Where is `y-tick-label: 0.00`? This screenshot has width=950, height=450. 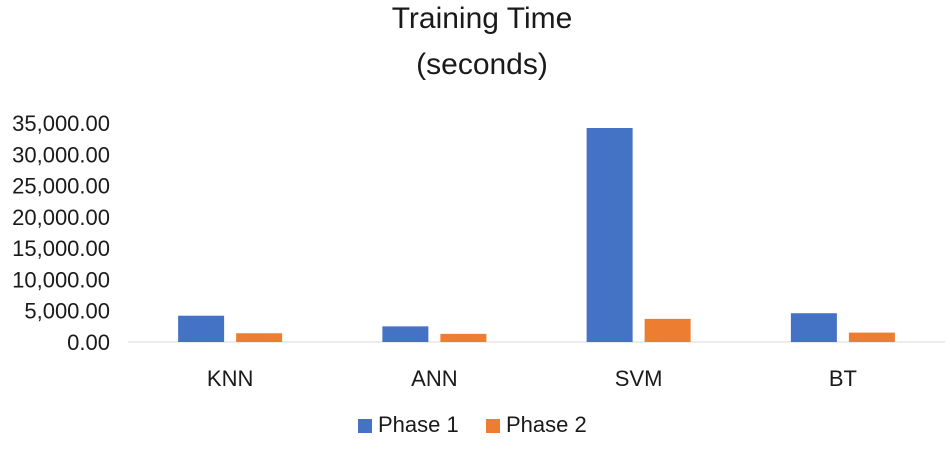 y-tick-label: 0.00 is located at coordinates (88, 342).